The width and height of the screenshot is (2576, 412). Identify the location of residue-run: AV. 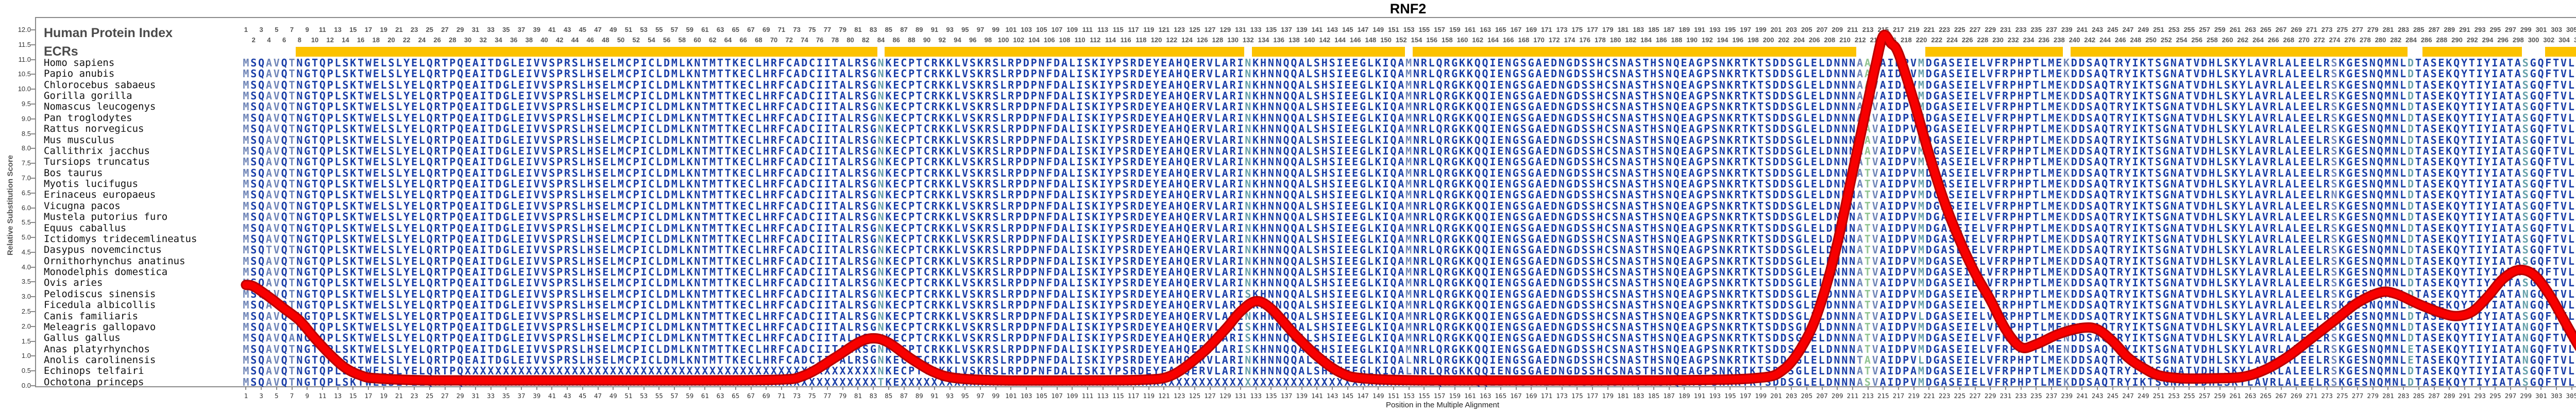
(273, 381).